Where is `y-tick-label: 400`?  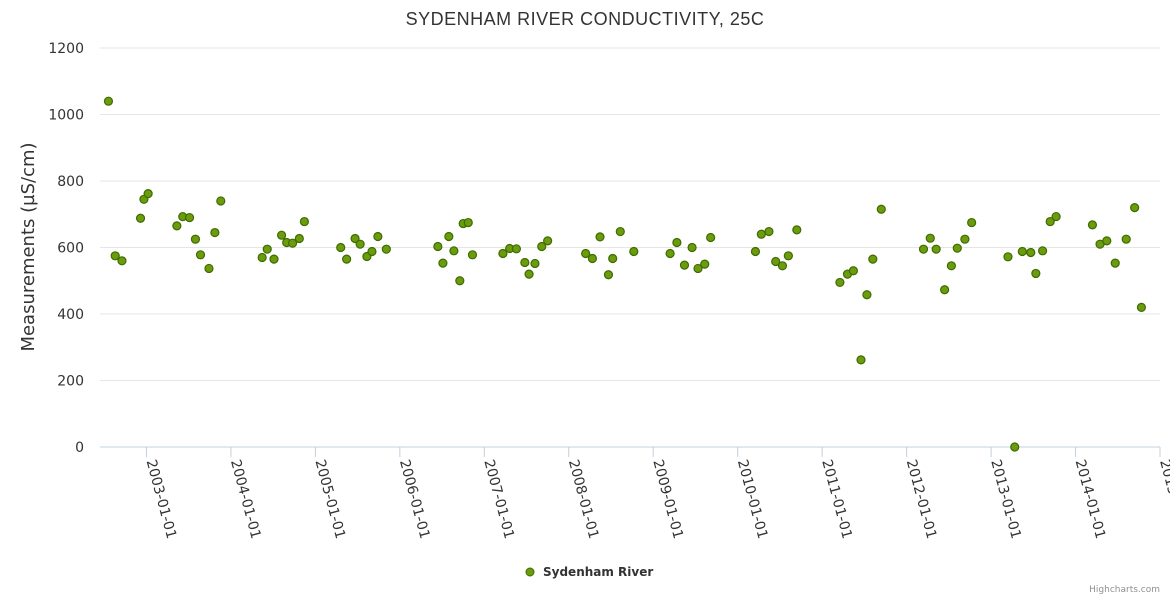
y-tick-label: 400 is located at coordinates (70, 315).